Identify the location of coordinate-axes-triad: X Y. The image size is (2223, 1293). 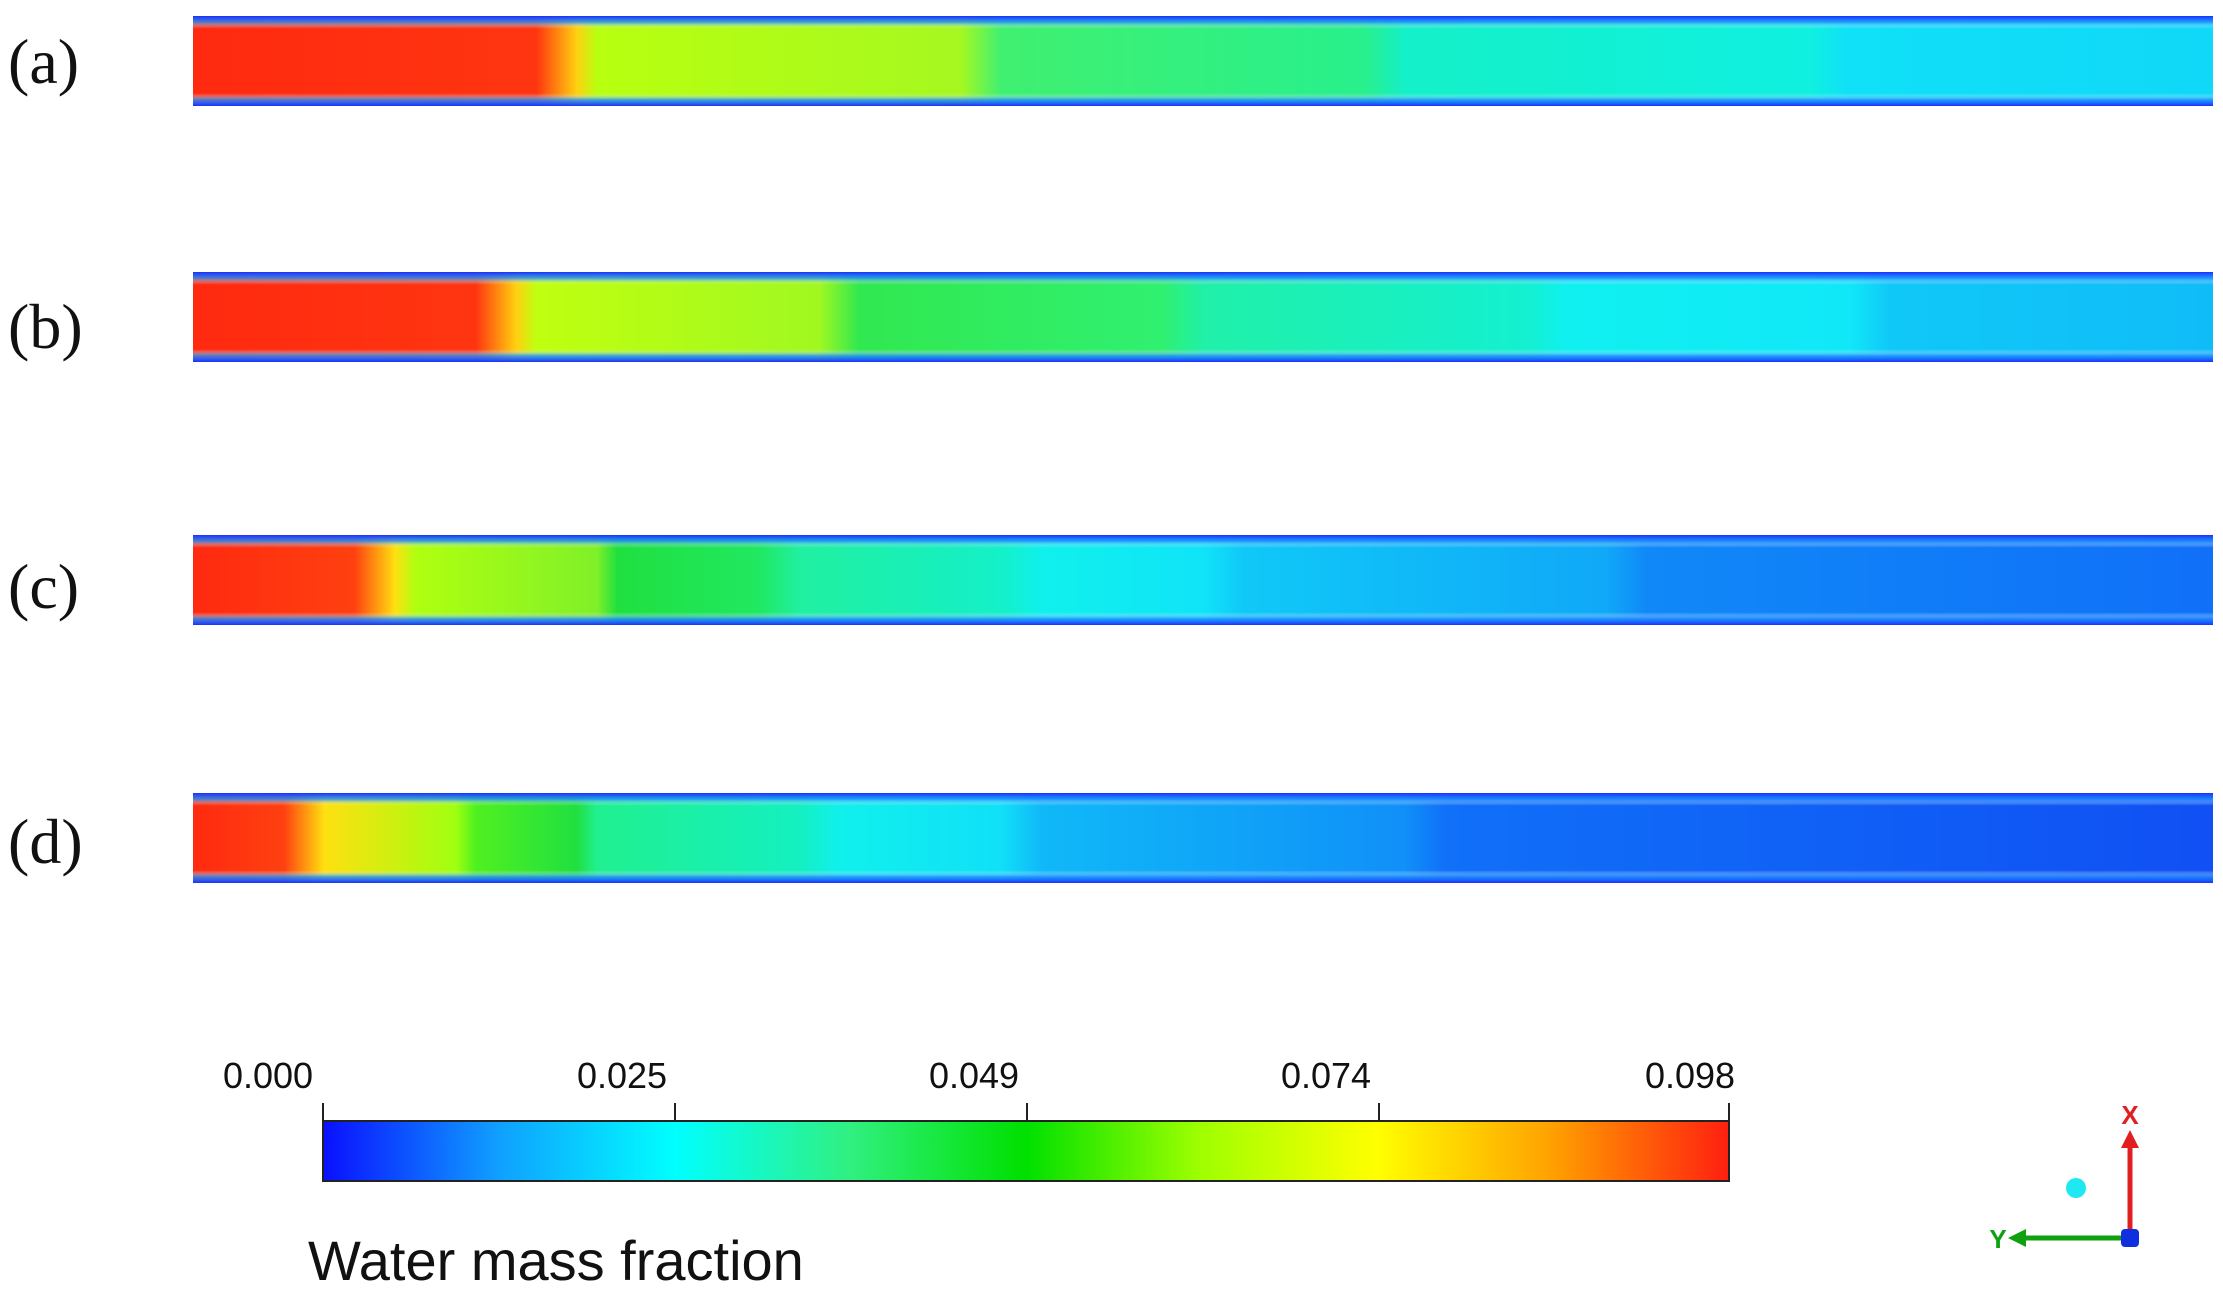
(2080, 1185).